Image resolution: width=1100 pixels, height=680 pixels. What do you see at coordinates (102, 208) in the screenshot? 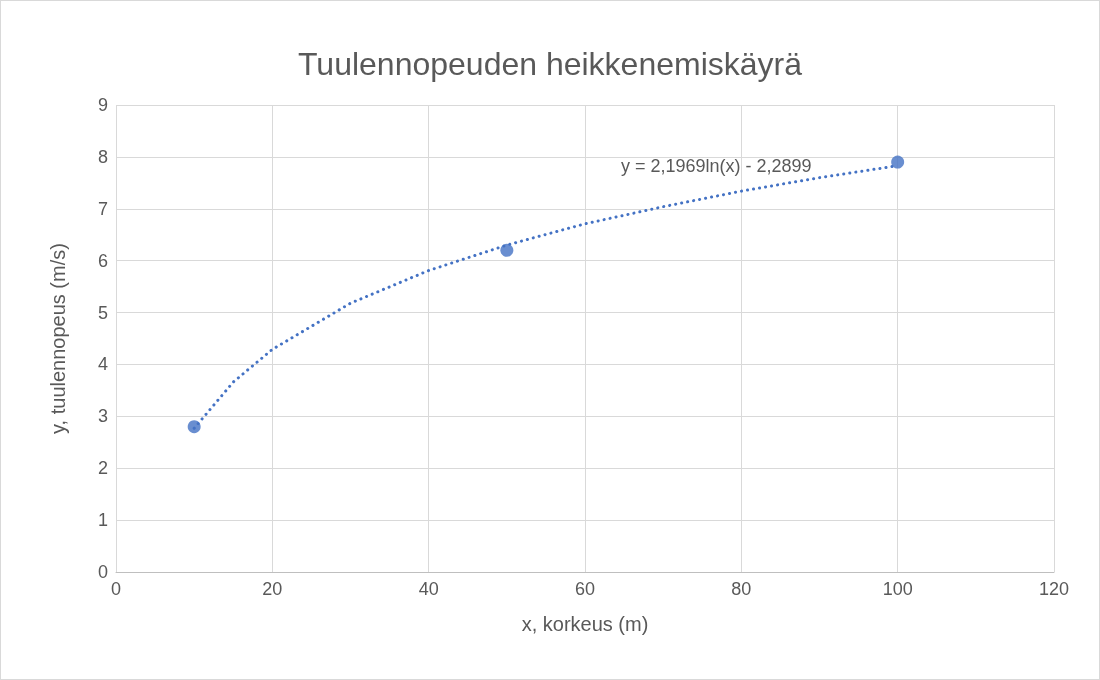
I see `y-tick-label: 7` at bounding box center [102, 208].